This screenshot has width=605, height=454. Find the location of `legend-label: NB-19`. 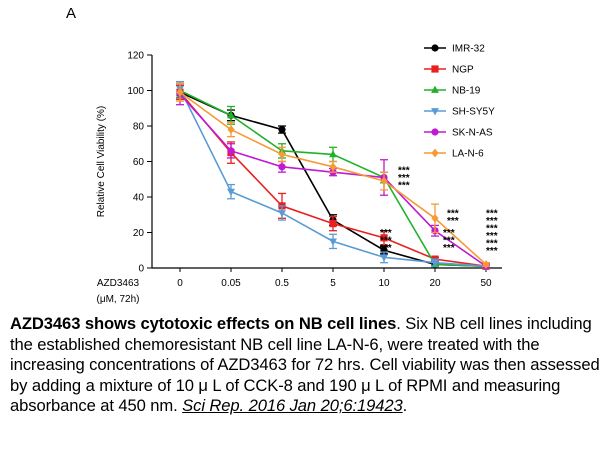

legend-label: NB-19 is located at coordinates (466, 91).